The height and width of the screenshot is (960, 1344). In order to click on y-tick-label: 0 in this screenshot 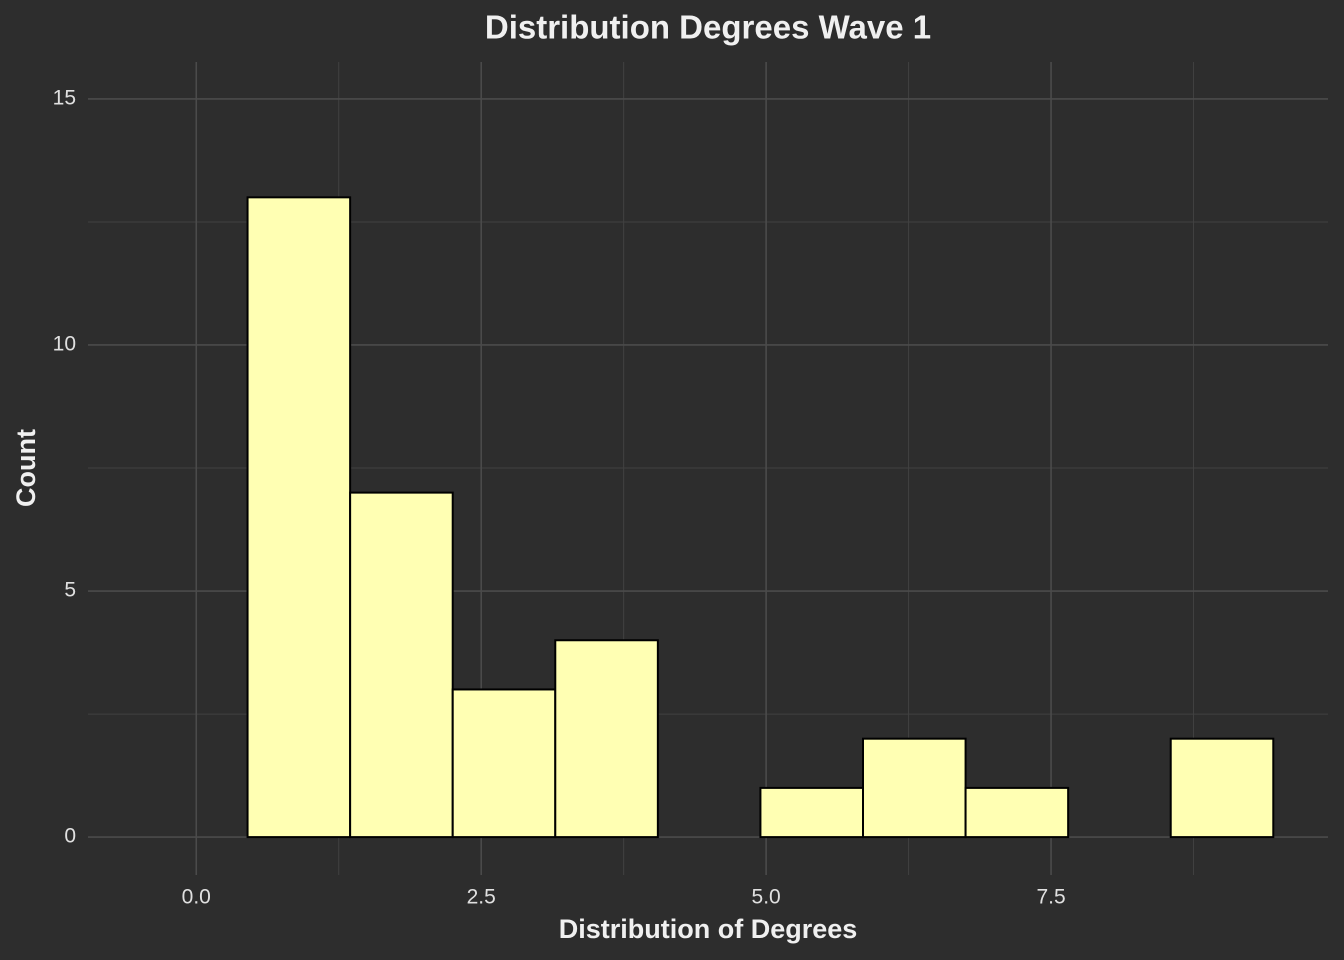, I will do `click(70, 836)`.